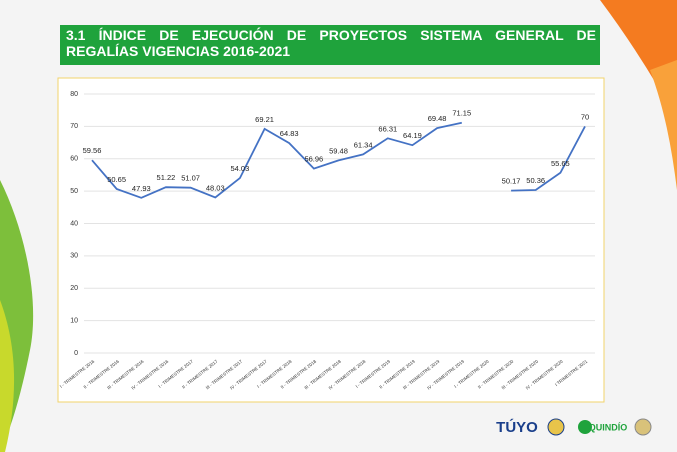  Describe the element at coordinates (608, 427) in the screenshot. I see `logo-text: QUINDÍO` at that location.